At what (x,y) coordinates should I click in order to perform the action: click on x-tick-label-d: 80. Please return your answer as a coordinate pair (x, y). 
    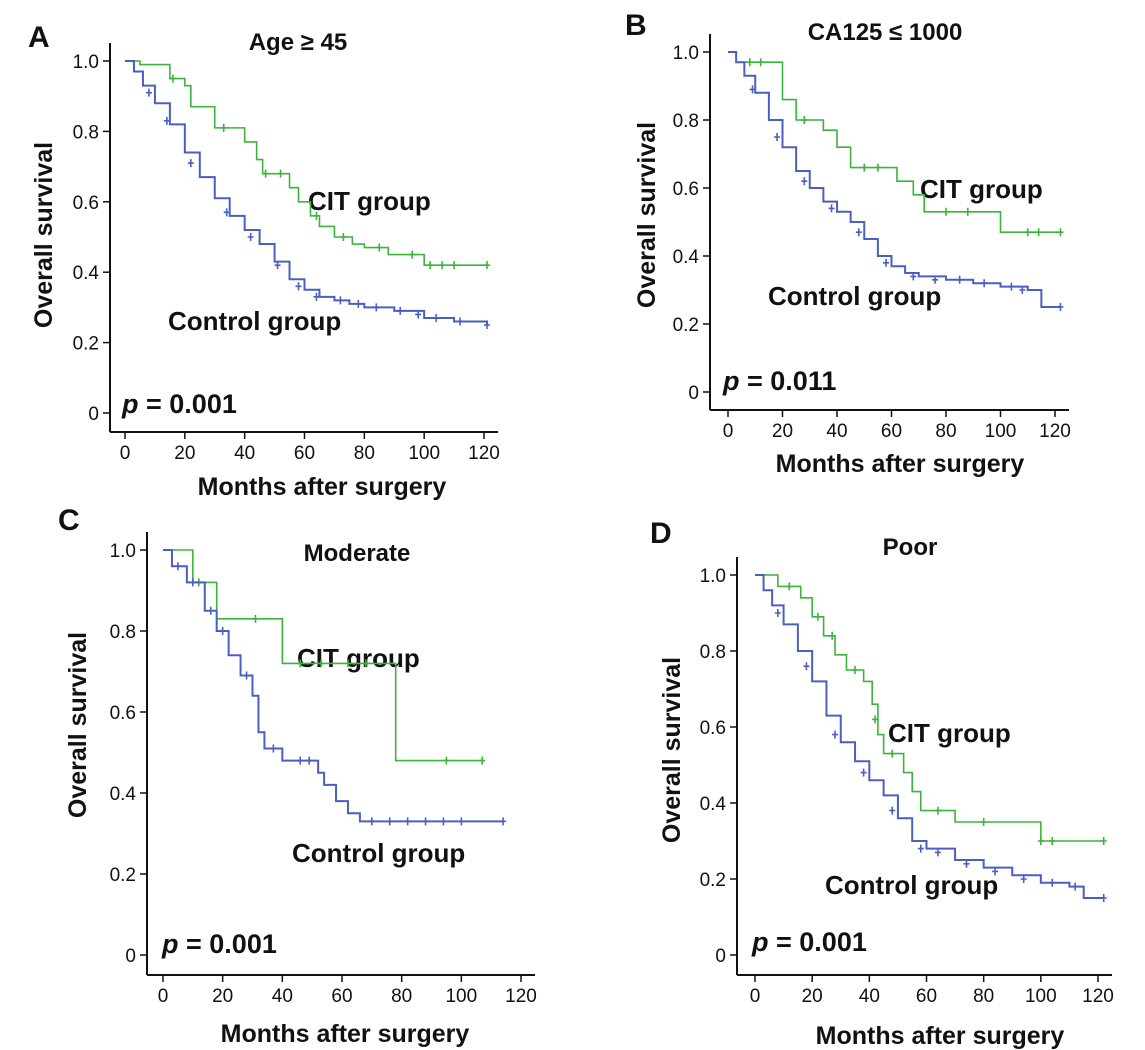
    Looking at the image, I should click on (983, 996).